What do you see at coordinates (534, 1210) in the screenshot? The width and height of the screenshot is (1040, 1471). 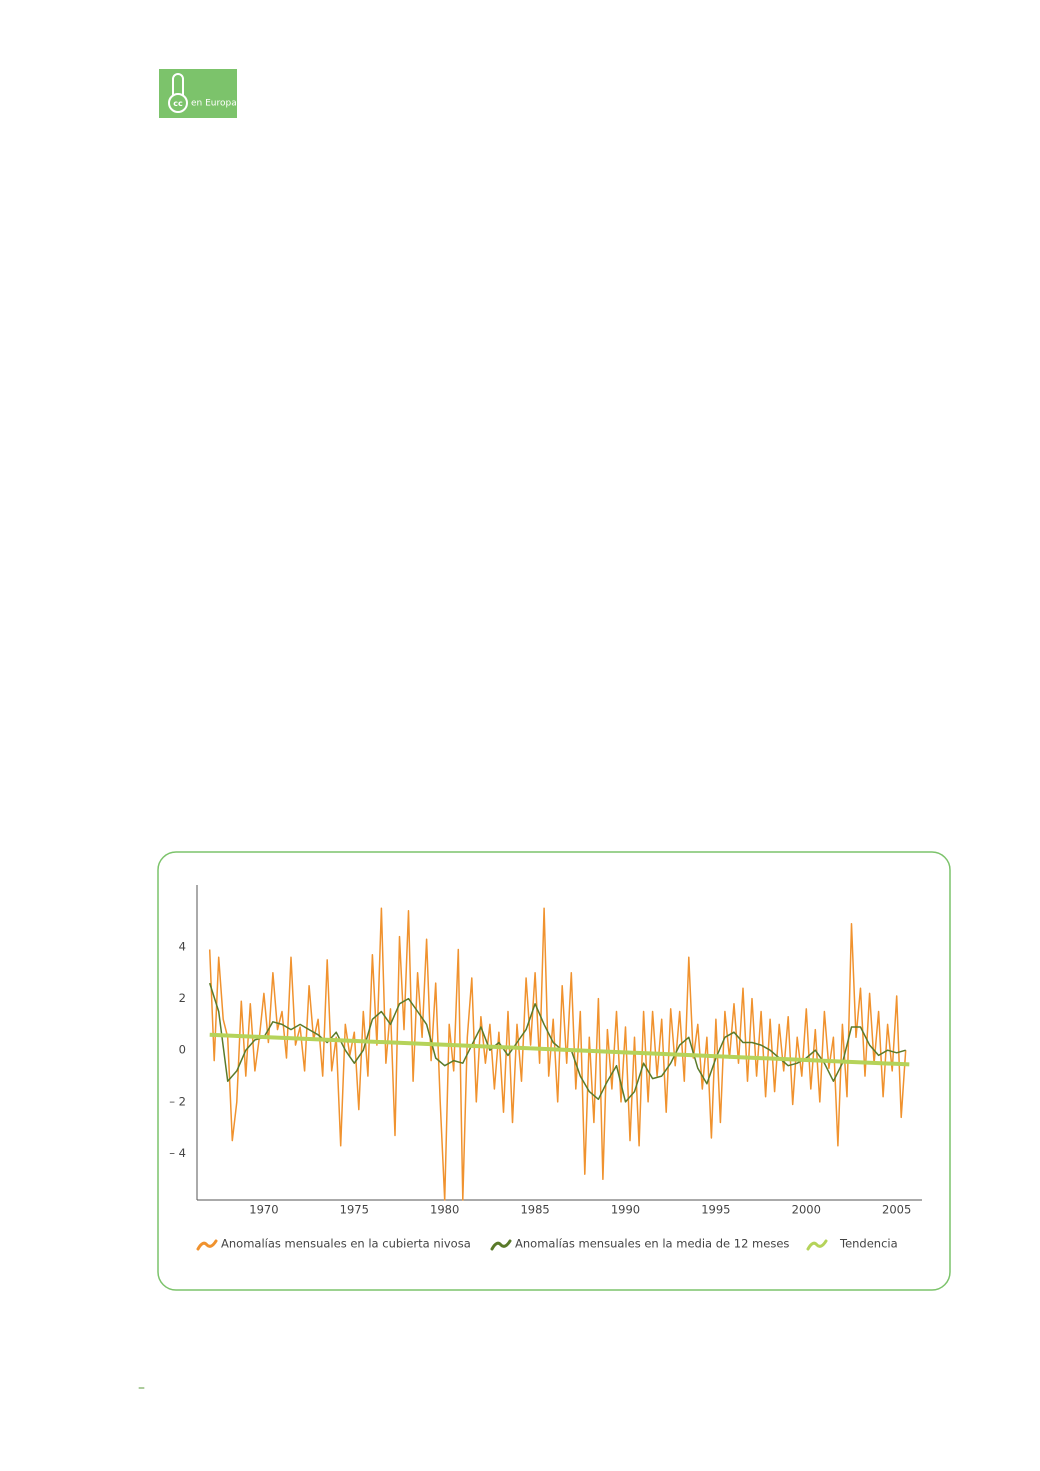 I see `x-tick-label: 1985` at bounding box center [534, 1210].